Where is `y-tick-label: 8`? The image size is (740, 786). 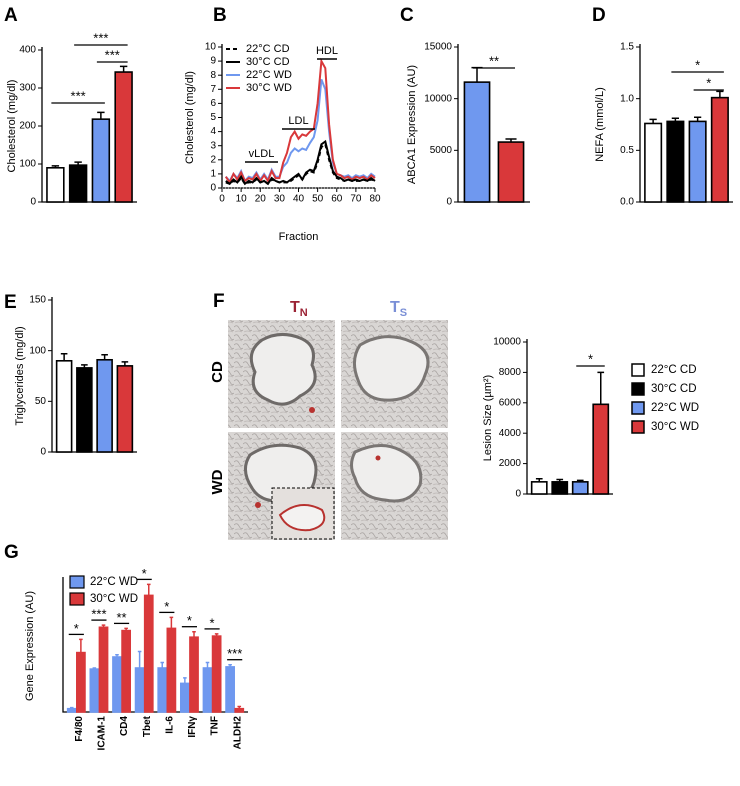 y-tick-label: 8 is located at coordinates (213, 75).